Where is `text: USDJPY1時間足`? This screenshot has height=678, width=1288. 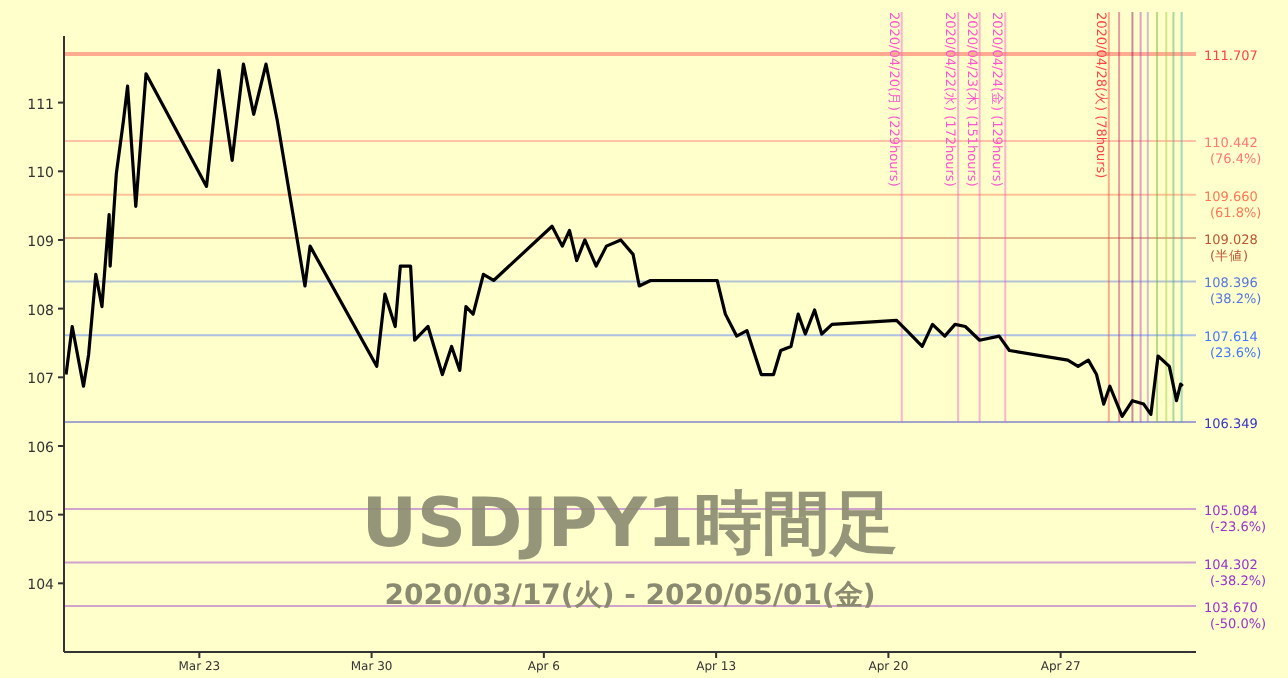 text: USDJPY1時間足 is located at coordinates (630, 524).